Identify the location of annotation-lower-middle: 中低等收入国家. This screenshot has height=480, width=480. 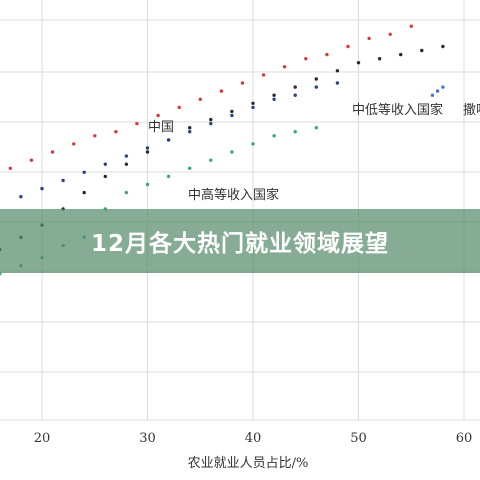
(397, 110).